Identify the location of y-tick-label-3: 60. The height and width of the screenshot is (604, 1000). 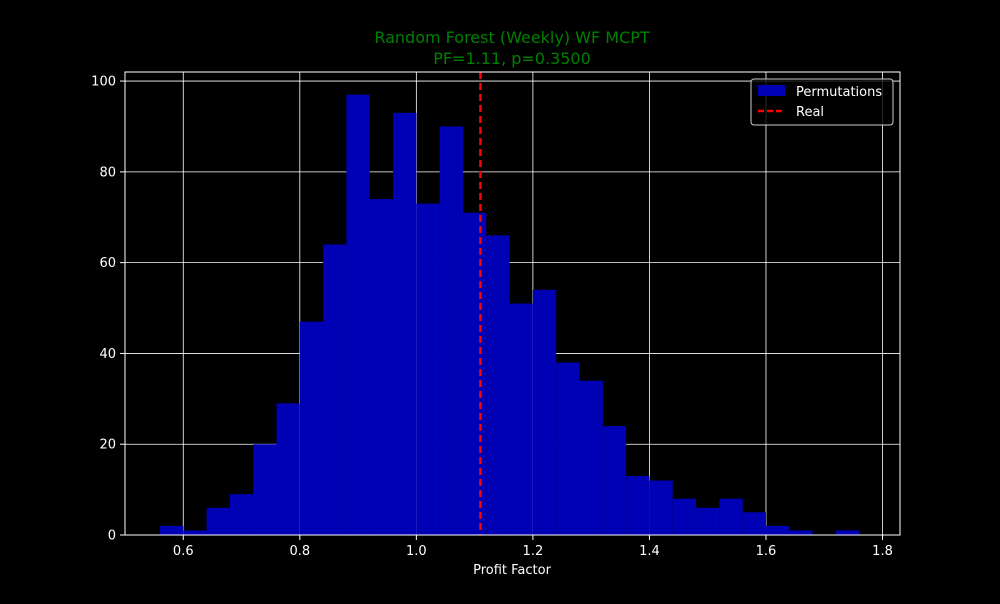
(107, 263).